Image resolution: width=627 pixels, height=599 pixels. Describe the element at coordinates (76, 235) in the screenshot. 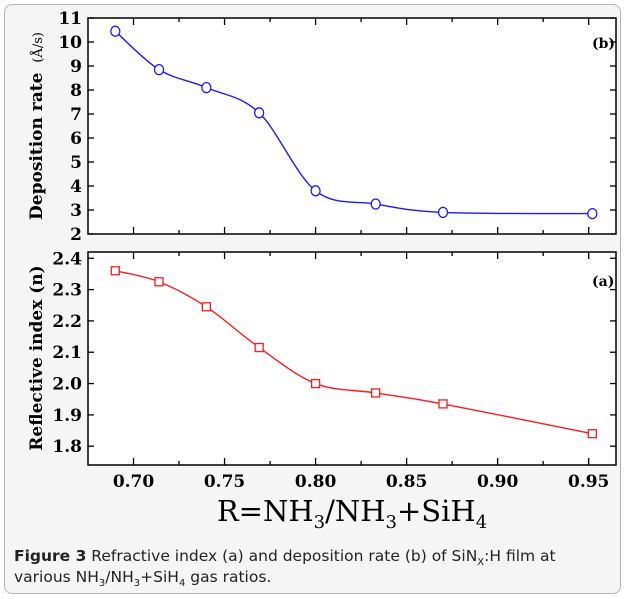

I see `panel-b-y-tick-label: 2` at that location.